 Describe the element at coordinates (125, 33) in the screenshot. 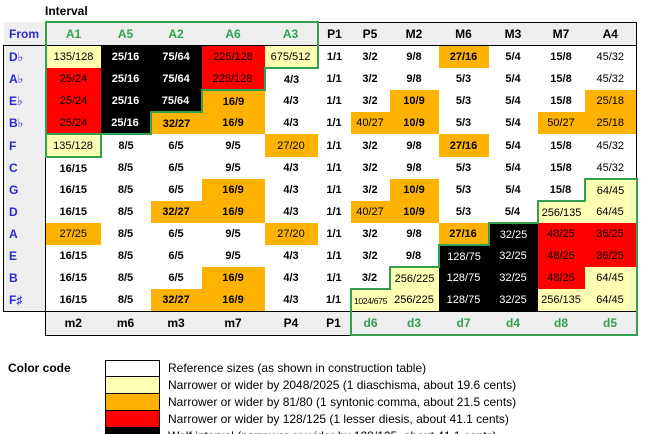

I see `interval-header-a5: A5` at that location.